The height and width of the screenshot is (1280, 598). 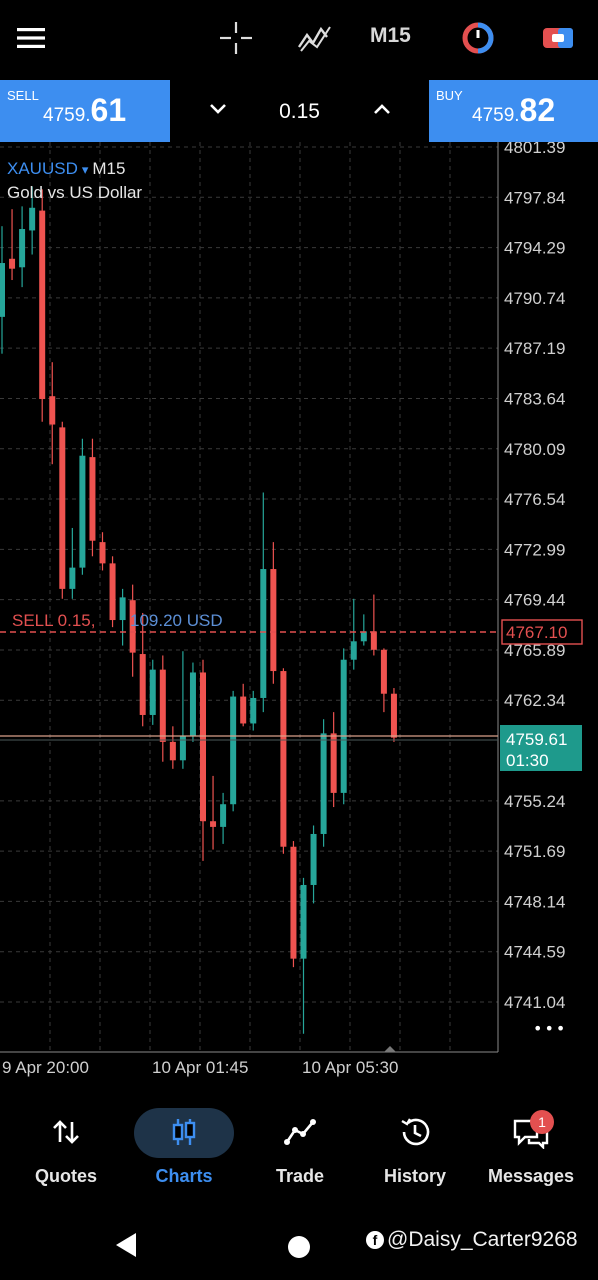 What do you see at coordinates (534, 600) in the screenshot?
I see `price-tick-label: 4769.44` at bounding box center [534, 600].